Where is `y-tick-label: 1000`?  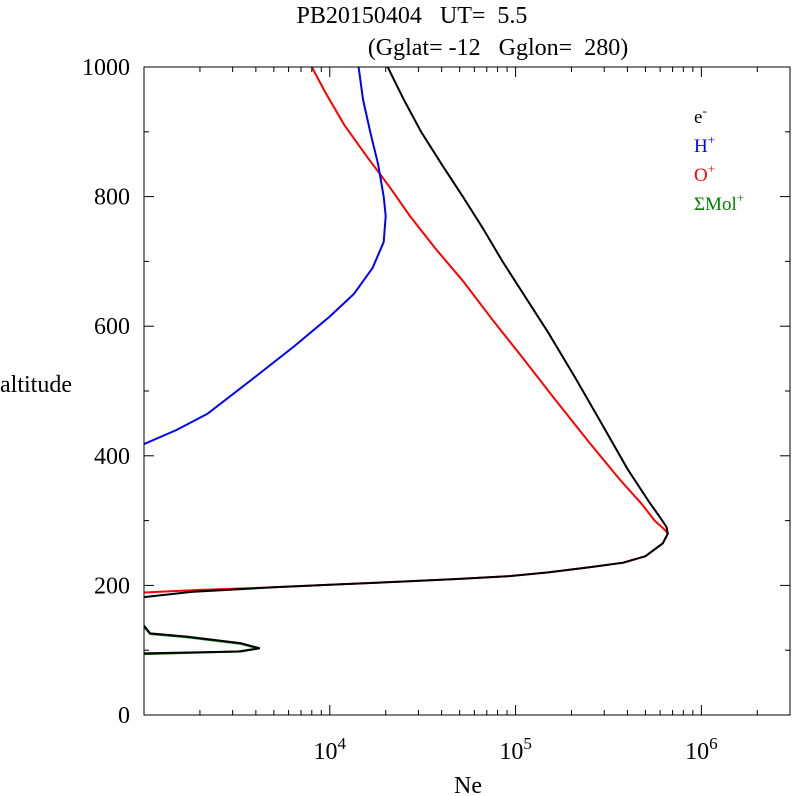
y-tick-label: 1000 is located at coordinates (106, 68).